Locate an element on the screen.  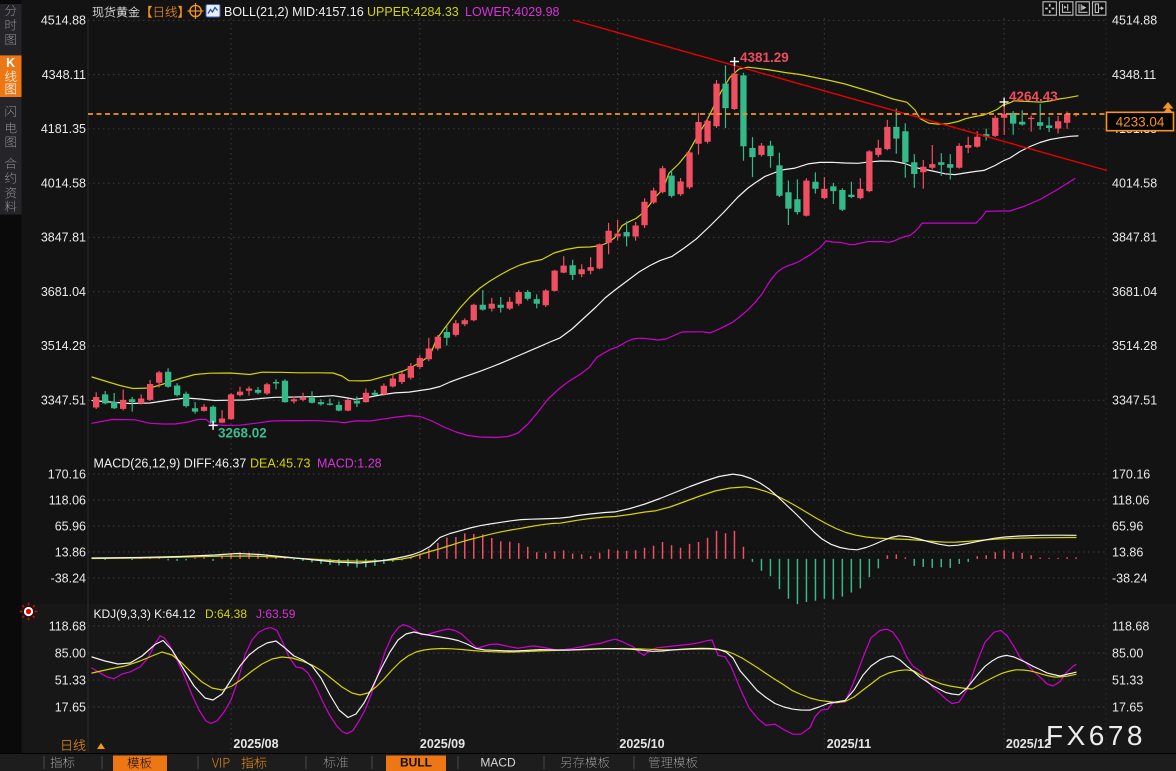
svg-text: MACD(26,12,9) DIFF:46.37 is located at coordinates (170, 464).